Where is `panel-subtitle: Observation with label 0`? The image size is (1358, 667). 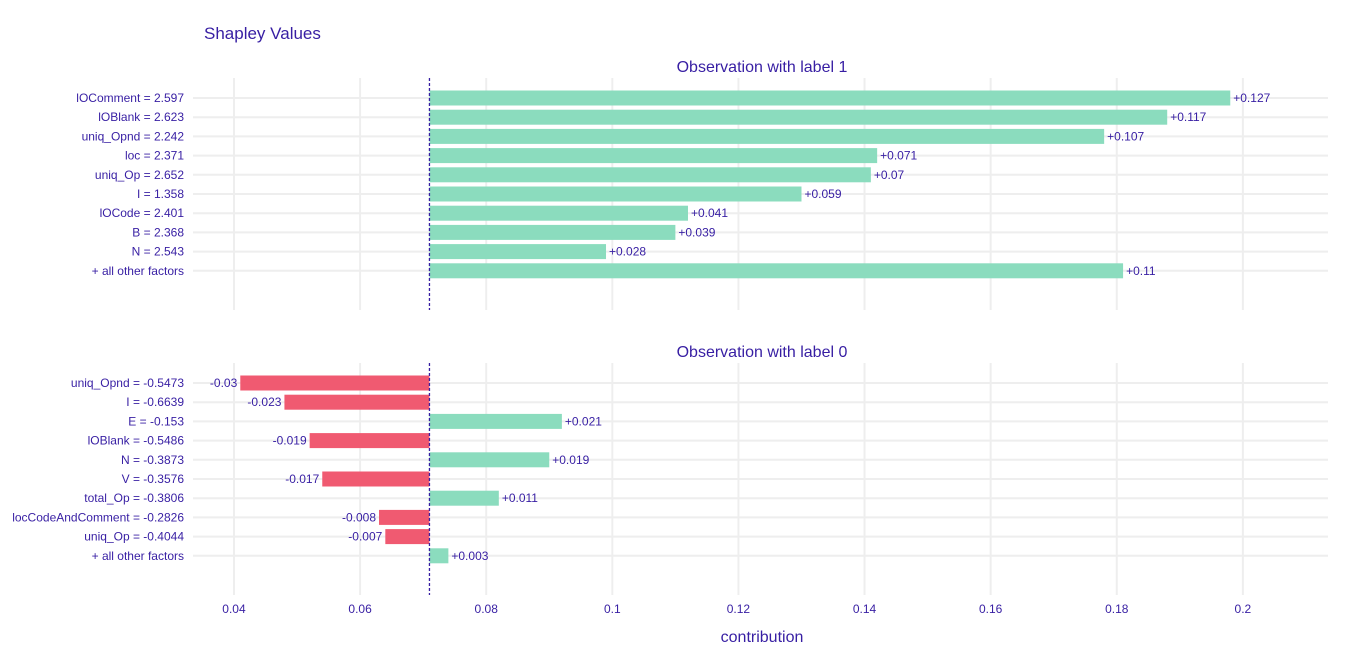 panel-subtitle: Observation with label 0 is located at coordinates (762, 352).